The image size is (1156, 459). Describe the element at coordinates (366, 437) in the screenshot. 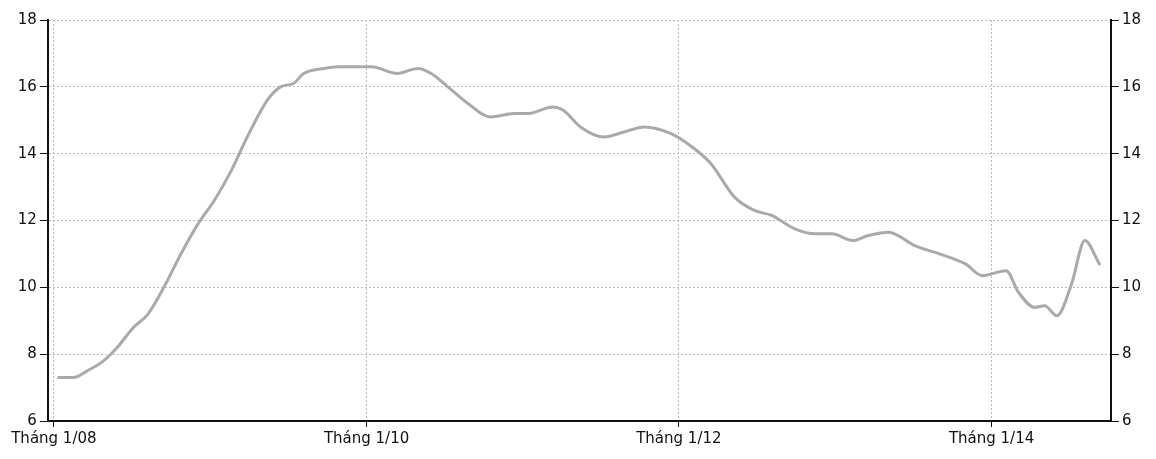

I see `x-tick-label: Tháng 1/10` at that location.